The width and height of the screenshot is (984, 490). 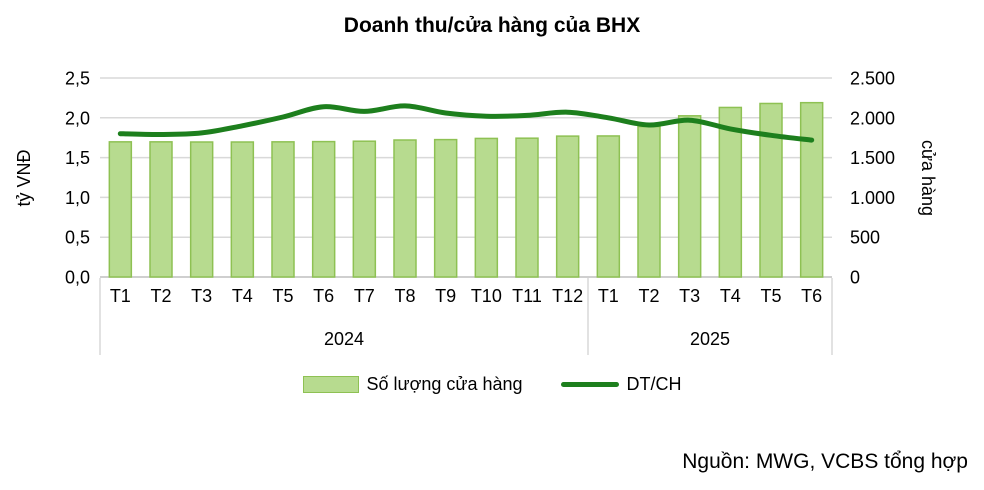 What do you see at coordinates (825, 461) in the screenshot?
I see `source-note: Nguồn: MWG, VCBS tổng hợp` at bounding box center [825, 461].